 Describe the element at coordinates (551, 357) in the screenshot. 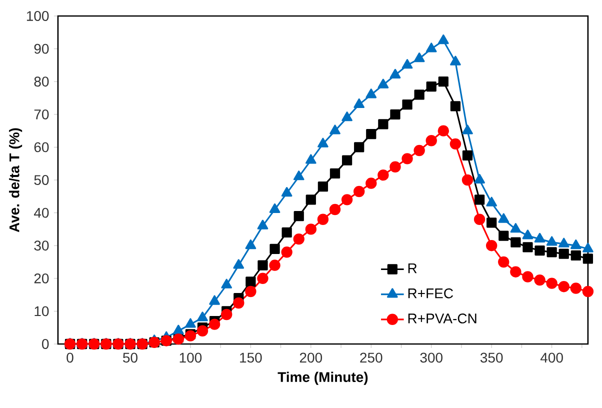

I see `x-tick-label: 400` at that location.